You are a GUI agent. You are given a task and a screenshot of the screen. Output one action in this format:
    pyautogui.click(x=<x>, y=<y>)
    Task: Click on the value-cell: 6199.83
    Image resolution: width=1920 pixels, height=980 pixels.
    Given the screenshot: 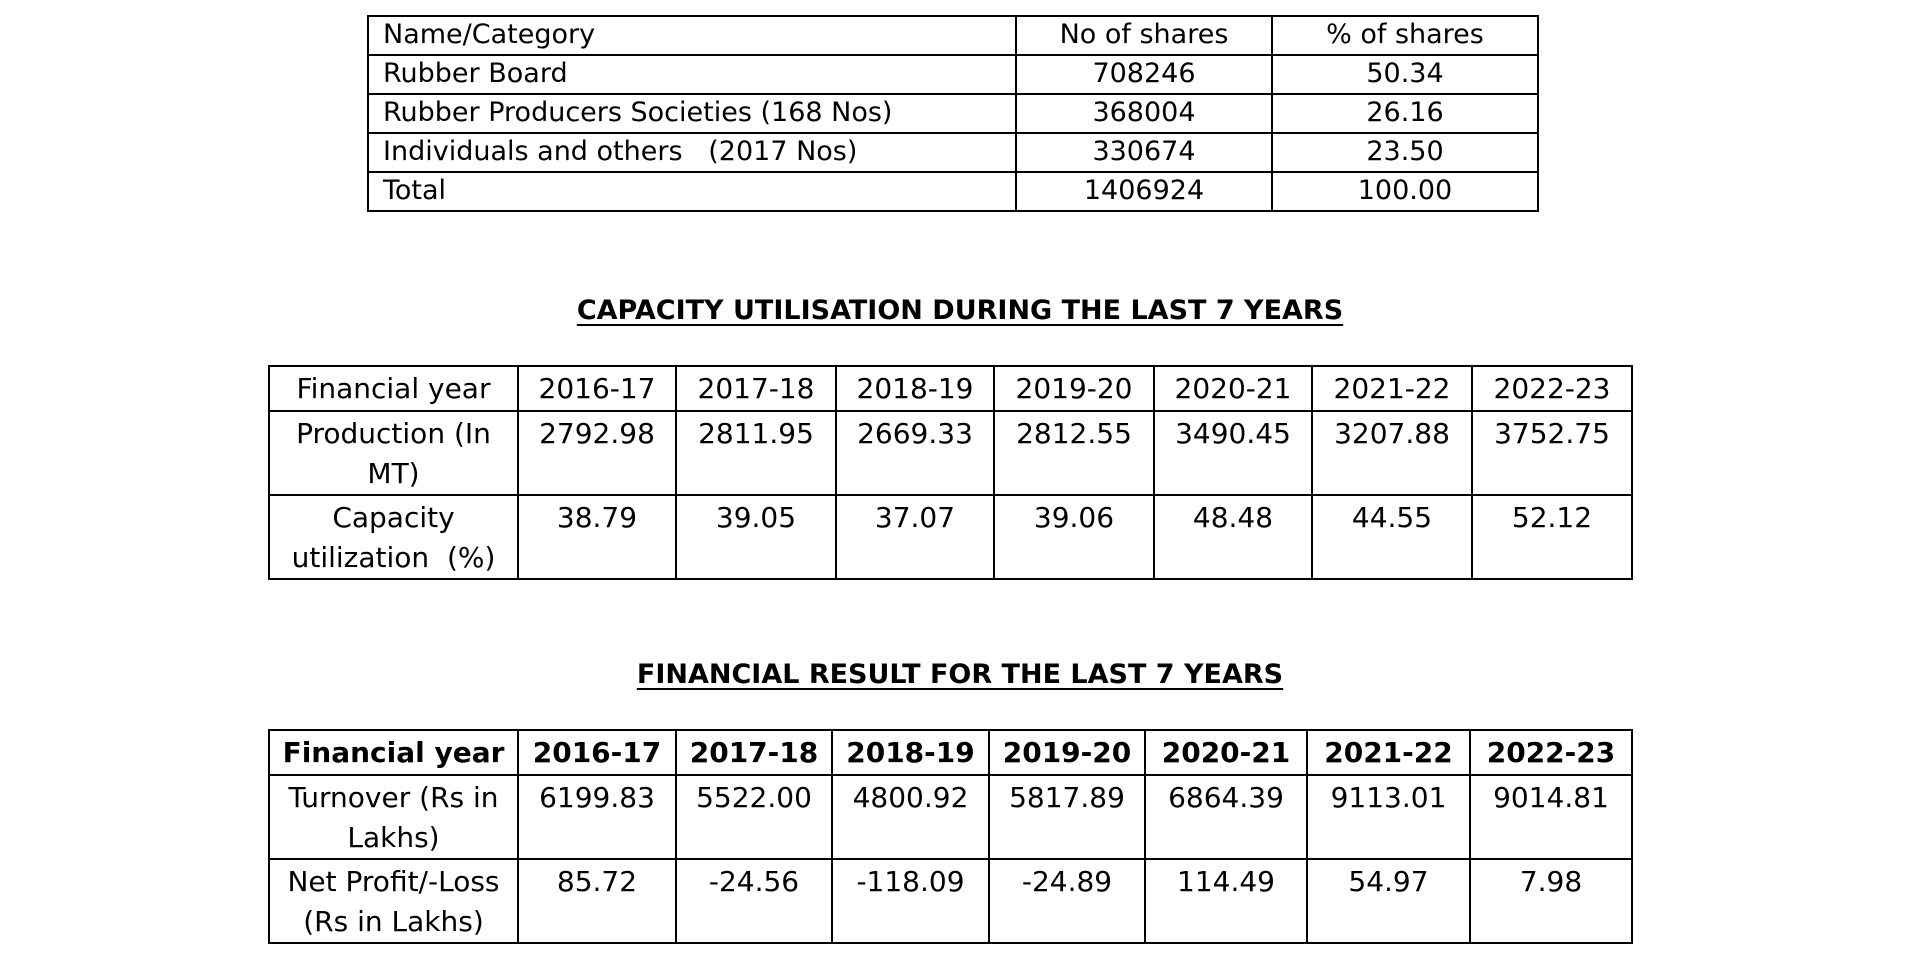 What is the action you would take?
    pyautogui.click(x=597, y=817)
    